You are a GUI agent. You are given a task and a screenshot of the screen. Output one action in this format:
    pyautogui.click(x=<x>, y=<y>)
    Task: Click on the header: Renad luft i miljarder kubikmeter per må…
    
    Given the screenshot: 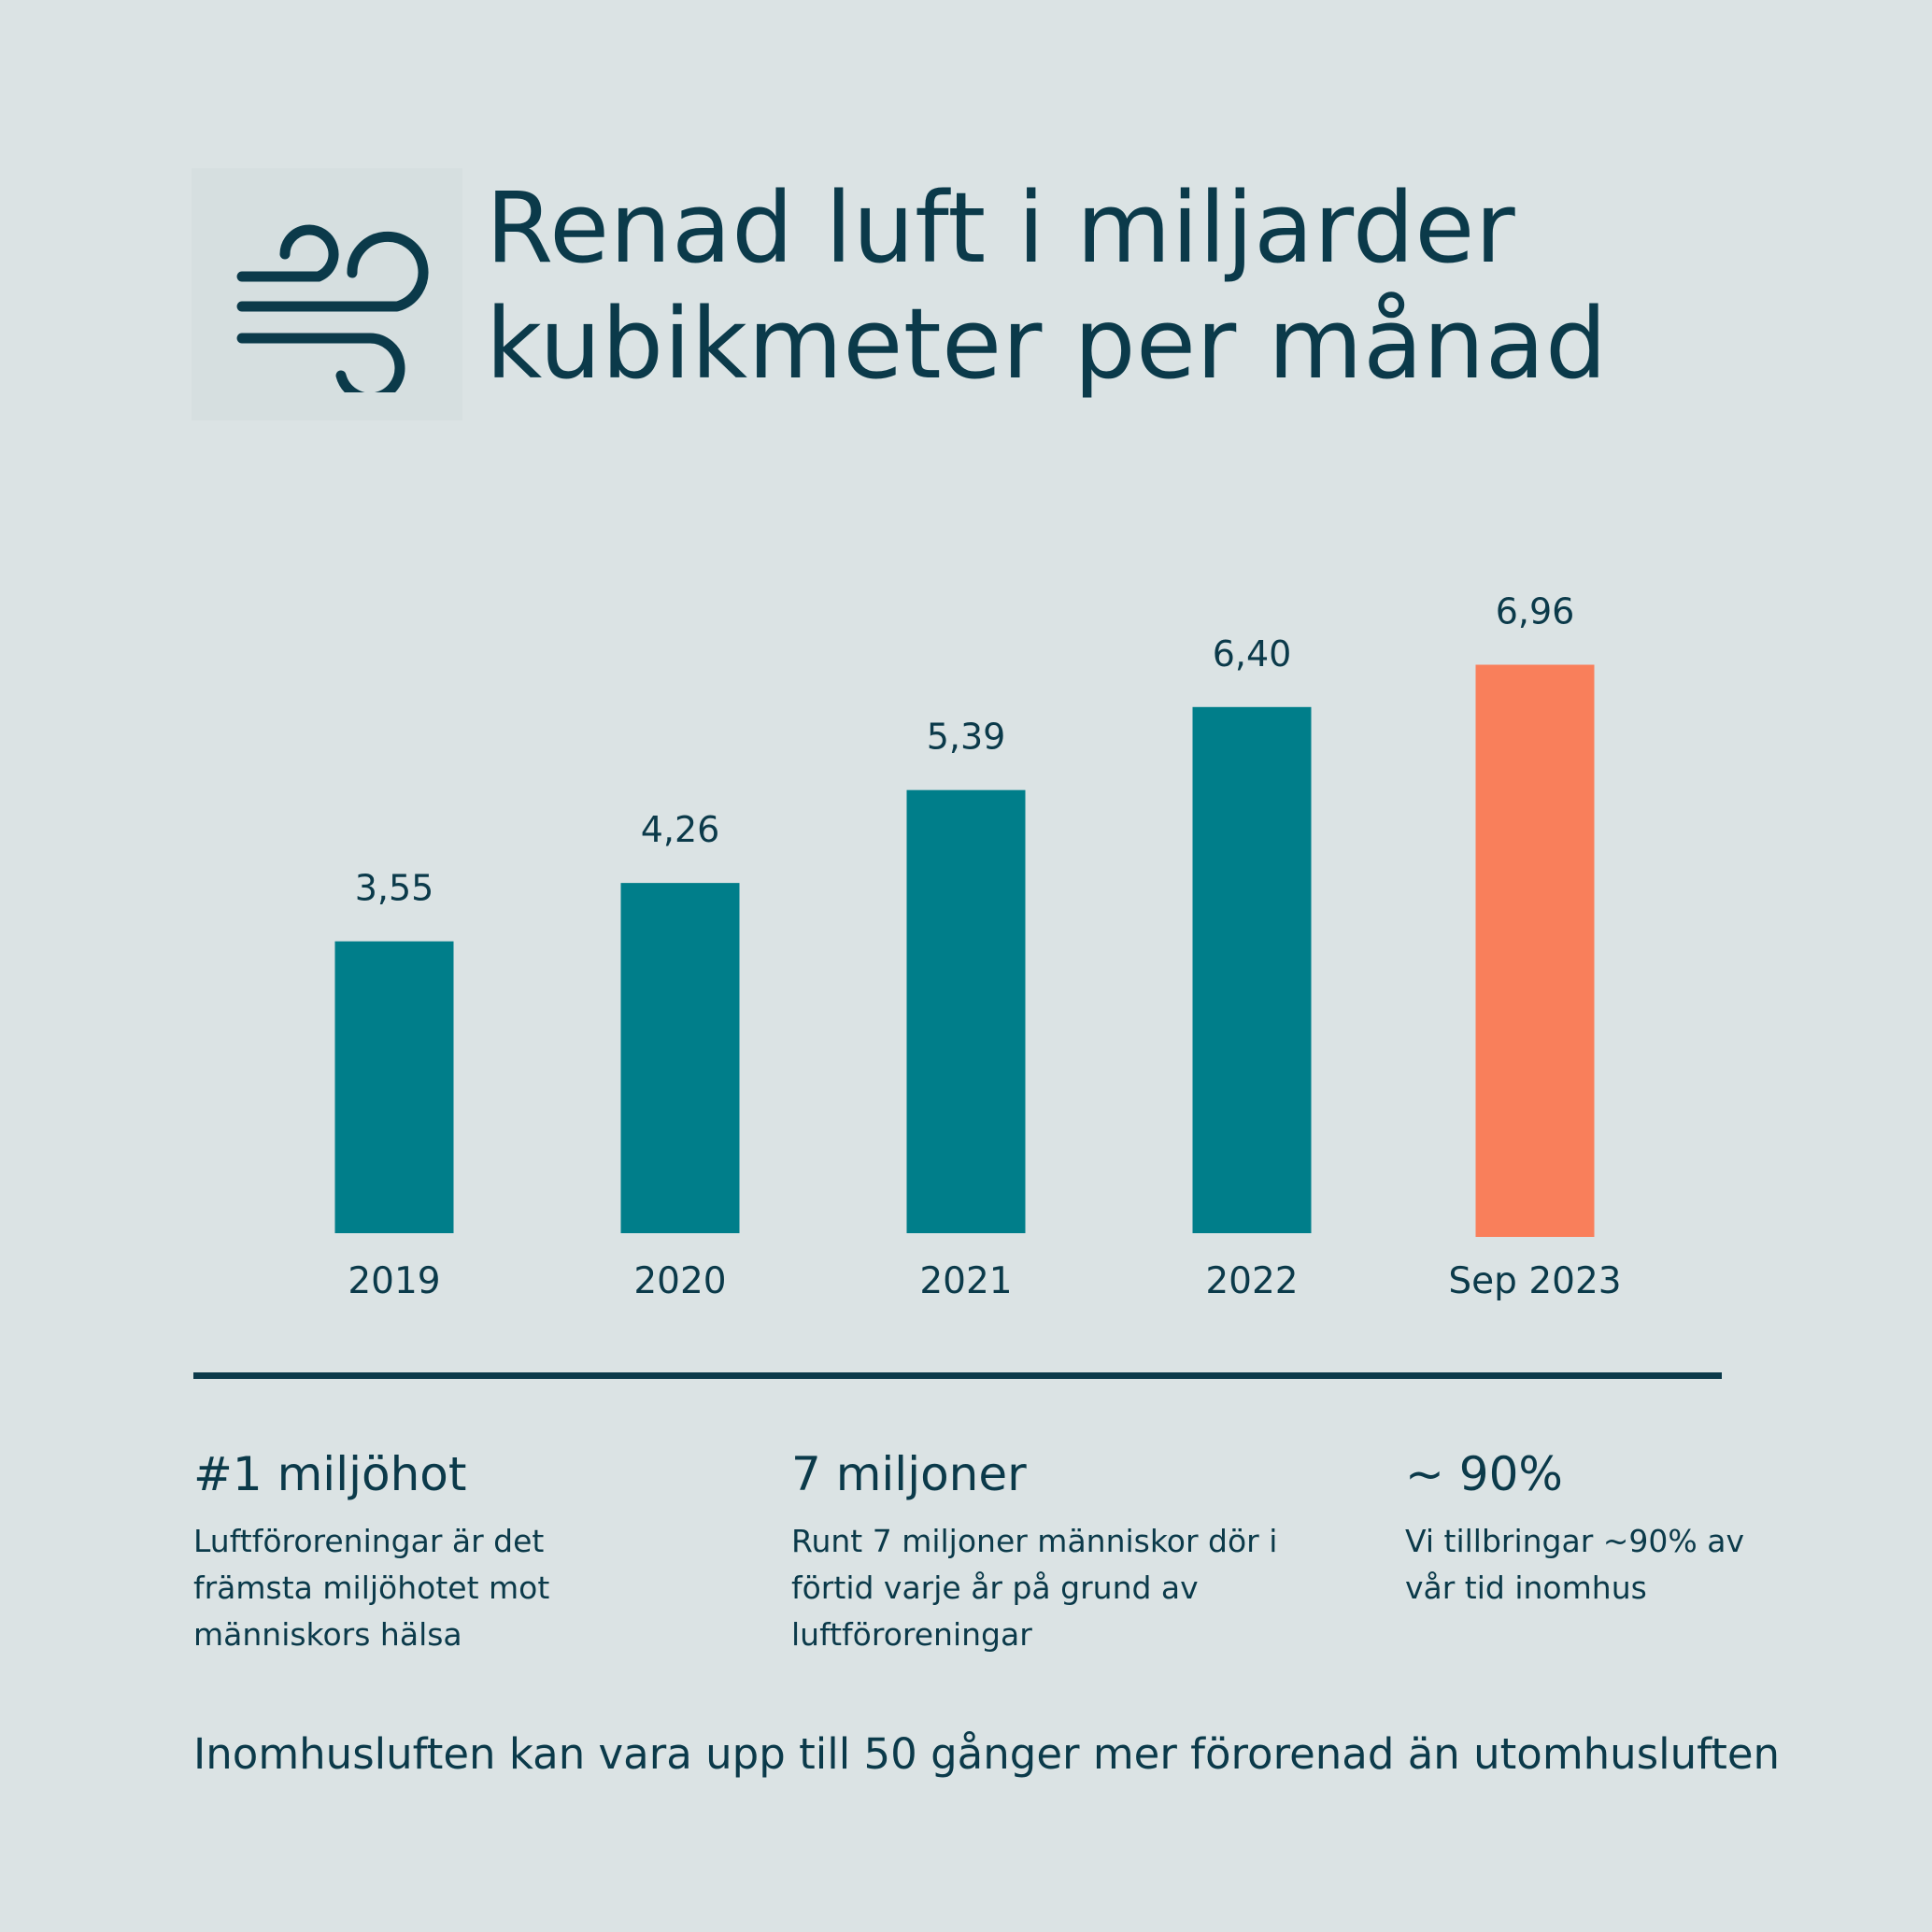 What is the action you would take?
    pyautogui.click(x=1032, y=294)
    